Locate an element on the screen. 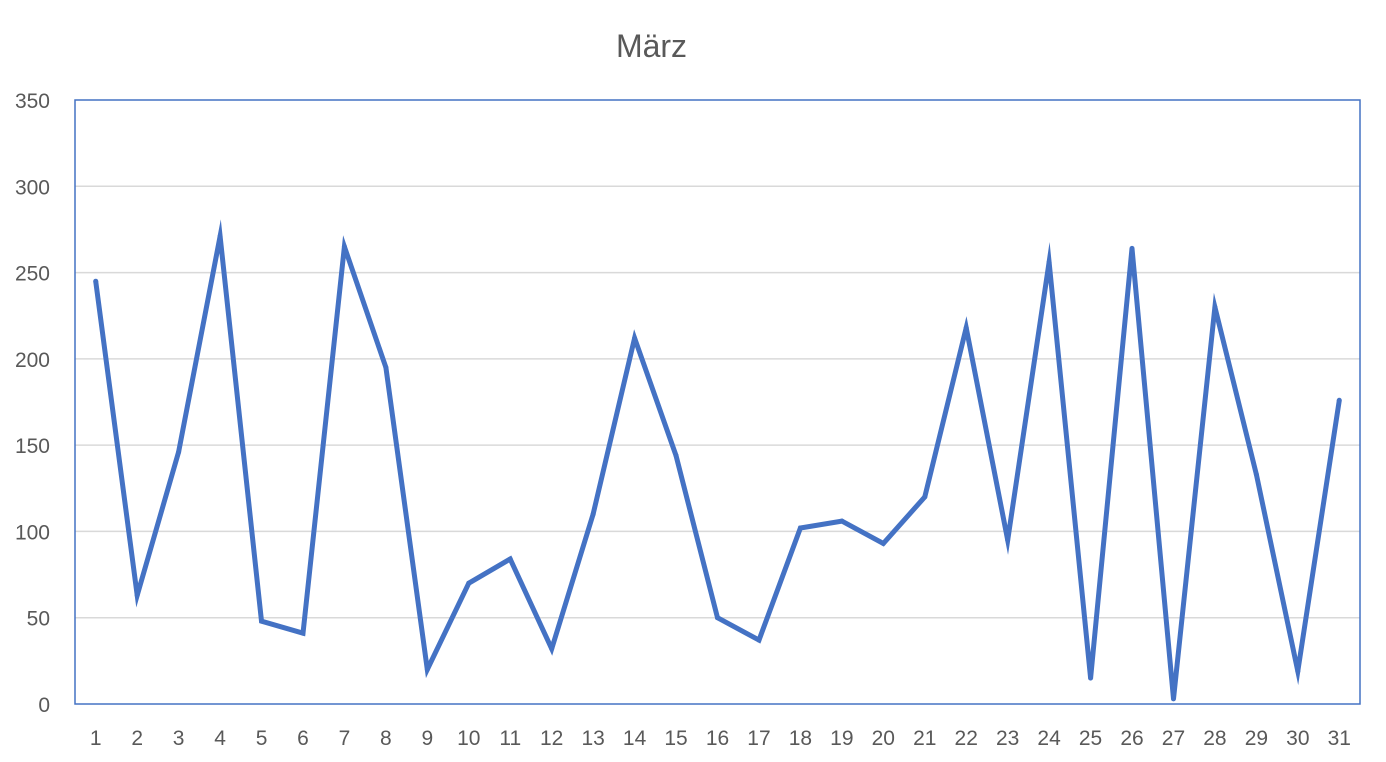 This screenshot has height=762, width=1386. x-tick-label: 2 is located at coordinates (137, 738).